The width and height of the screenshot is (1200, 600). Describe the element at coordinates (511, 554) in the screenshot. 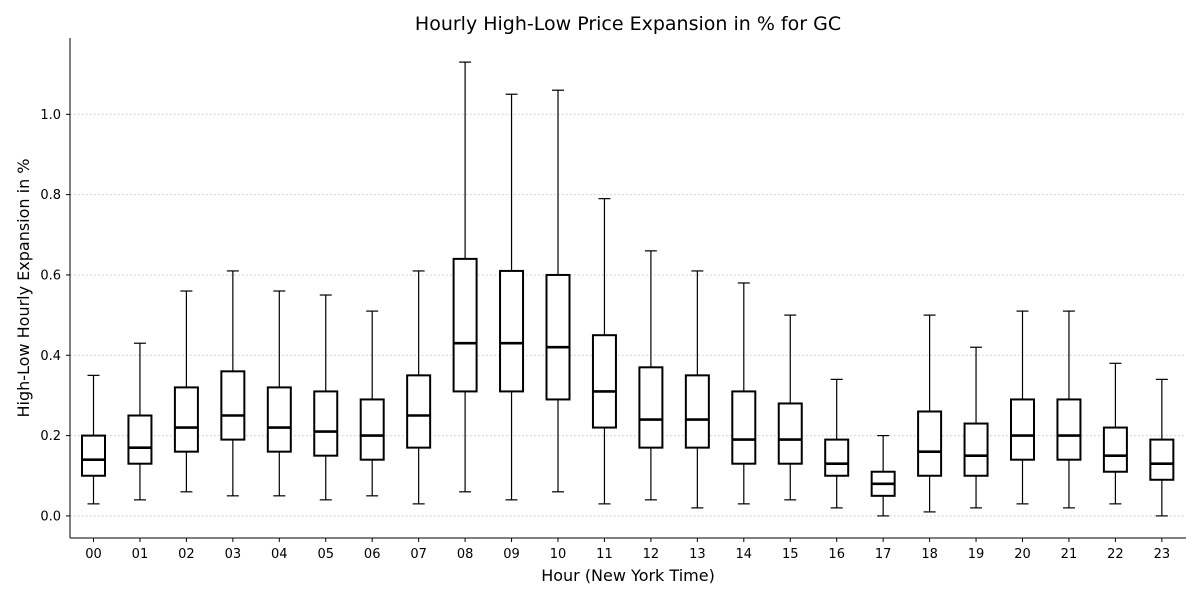

I see `x-tick-label: 09` at that location.